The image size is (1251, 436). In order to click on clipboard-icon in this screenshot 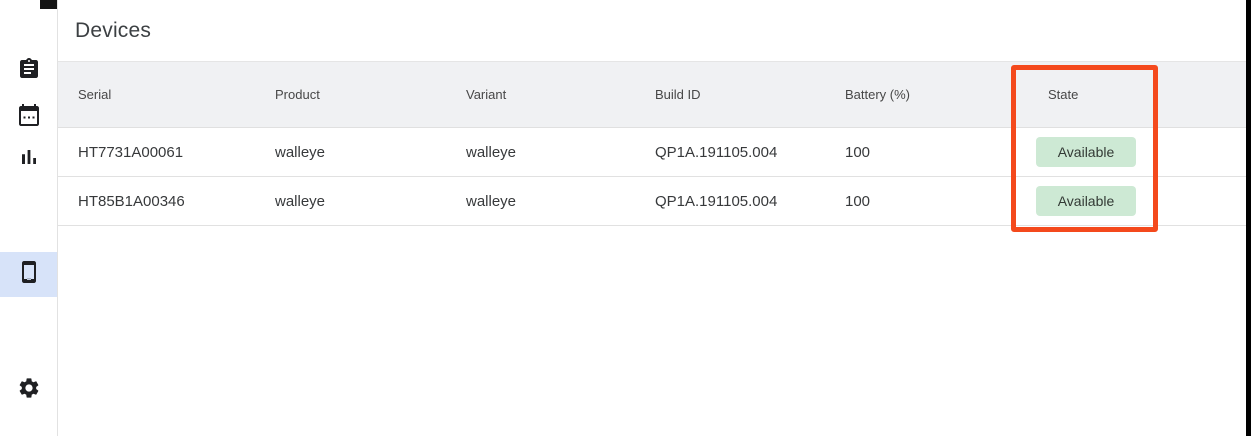, I will do `click(29, 71)`.